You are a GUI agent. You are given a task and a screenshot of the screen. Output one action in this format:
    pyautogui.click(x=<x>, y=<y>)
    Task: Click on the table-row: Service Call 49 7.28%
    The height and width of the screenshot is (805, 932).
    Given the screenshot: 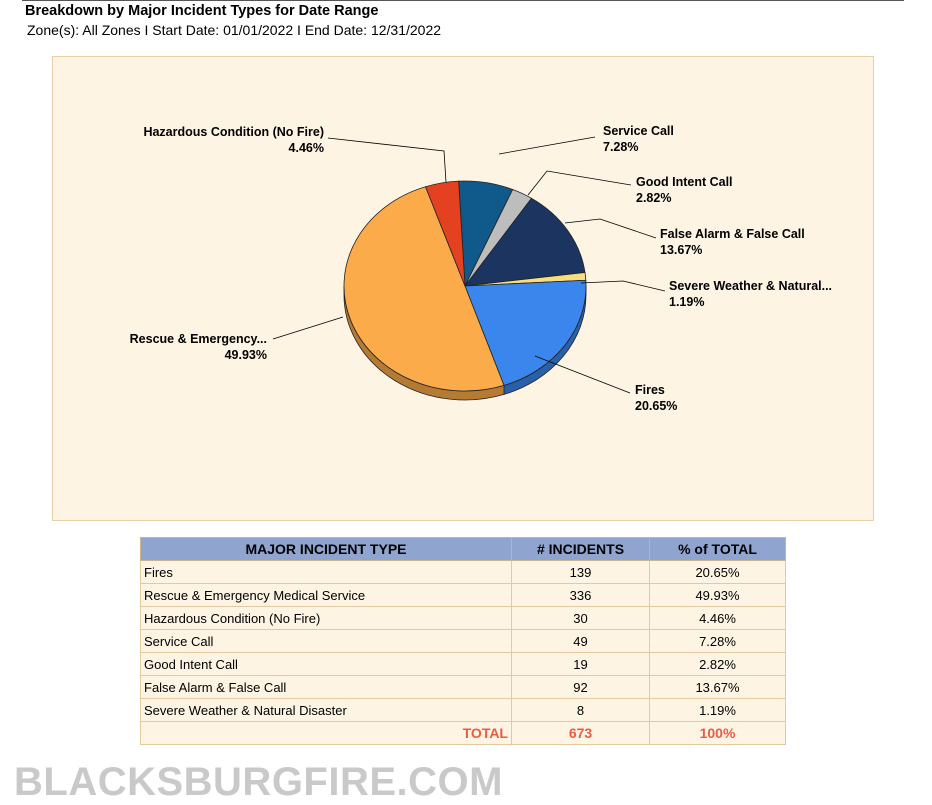 What is the action you would take?
    pyautogui.click(x=463, y=641)
    